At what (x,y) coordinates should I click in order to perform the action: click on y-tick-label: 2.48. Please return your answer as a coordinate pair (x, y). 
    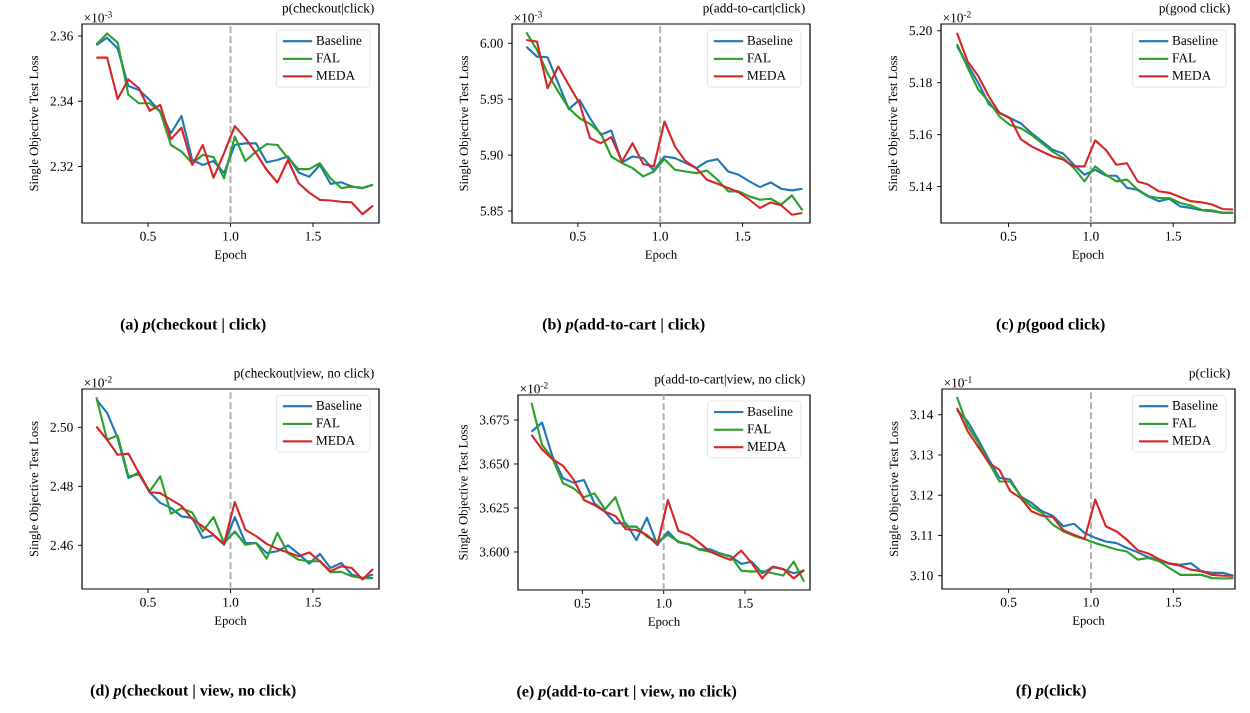
    Looking at the image, I should click on (61, 486).